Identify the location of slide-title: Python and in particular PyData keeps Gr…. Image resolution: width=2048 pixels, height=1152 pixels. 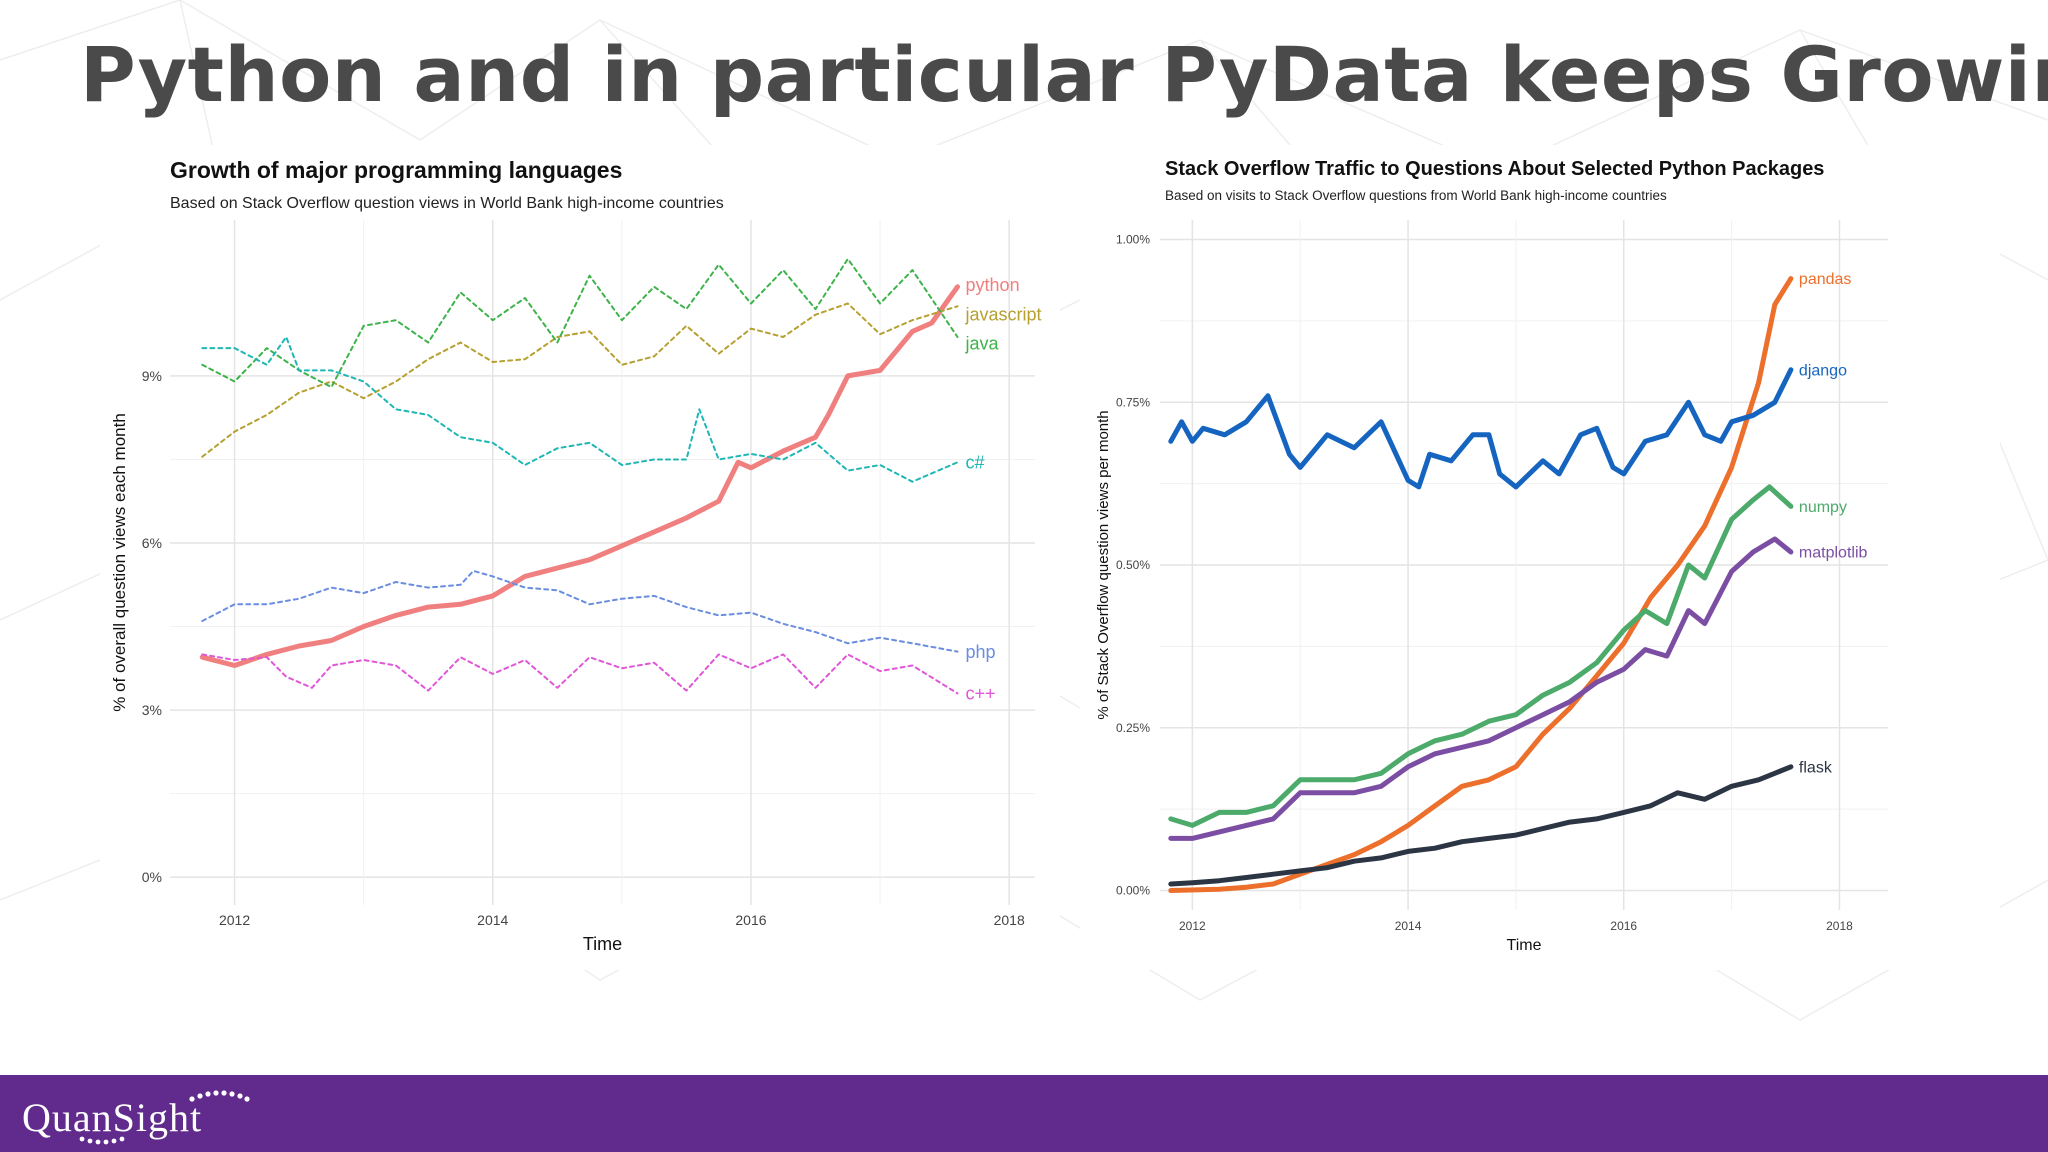
(1064, 74).